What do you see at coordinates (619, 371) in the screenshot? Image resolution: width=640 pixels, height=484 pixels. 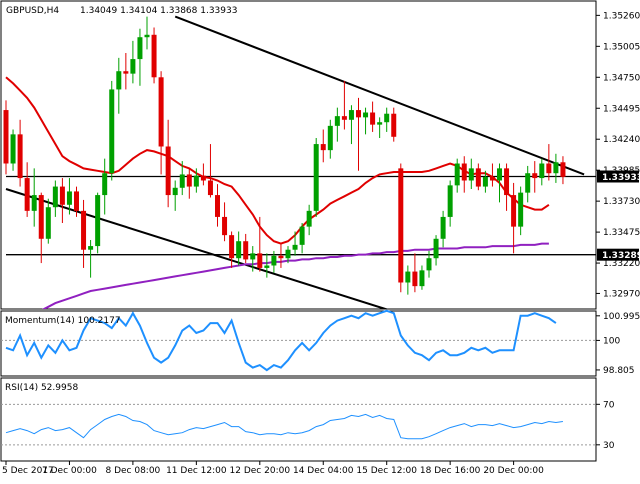 I see `momentum-tick-label: 98.805` at bounding box center [619, 371].